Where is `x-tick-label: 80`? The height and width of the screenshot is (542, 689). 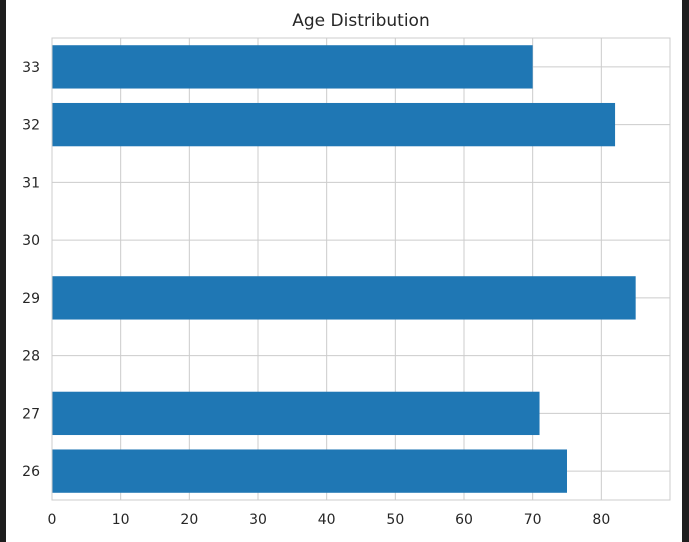
x-tick-label: 80 is located at coordinates (601, 520).